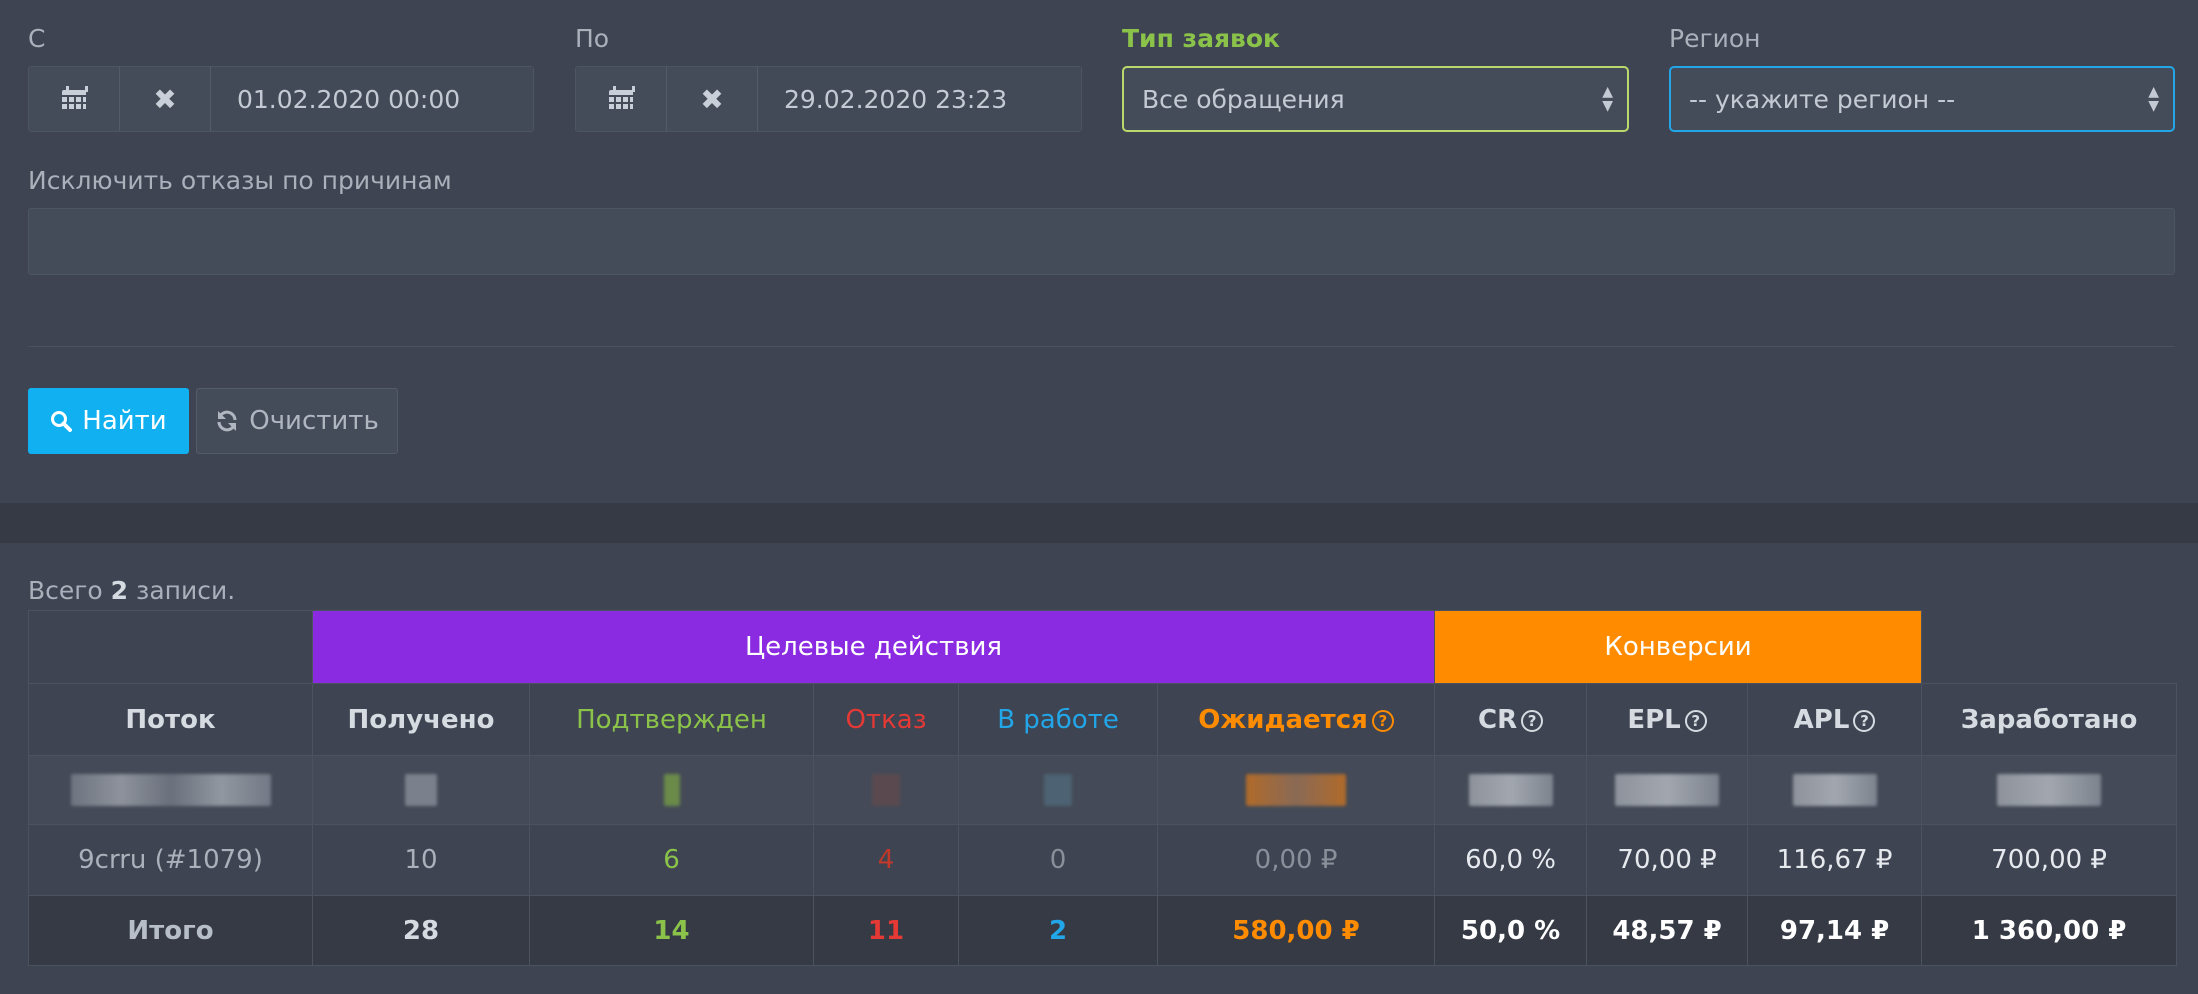  Describe the element at coordinates (1099, 523) in the screenshot. I see `section-separator` at that location.